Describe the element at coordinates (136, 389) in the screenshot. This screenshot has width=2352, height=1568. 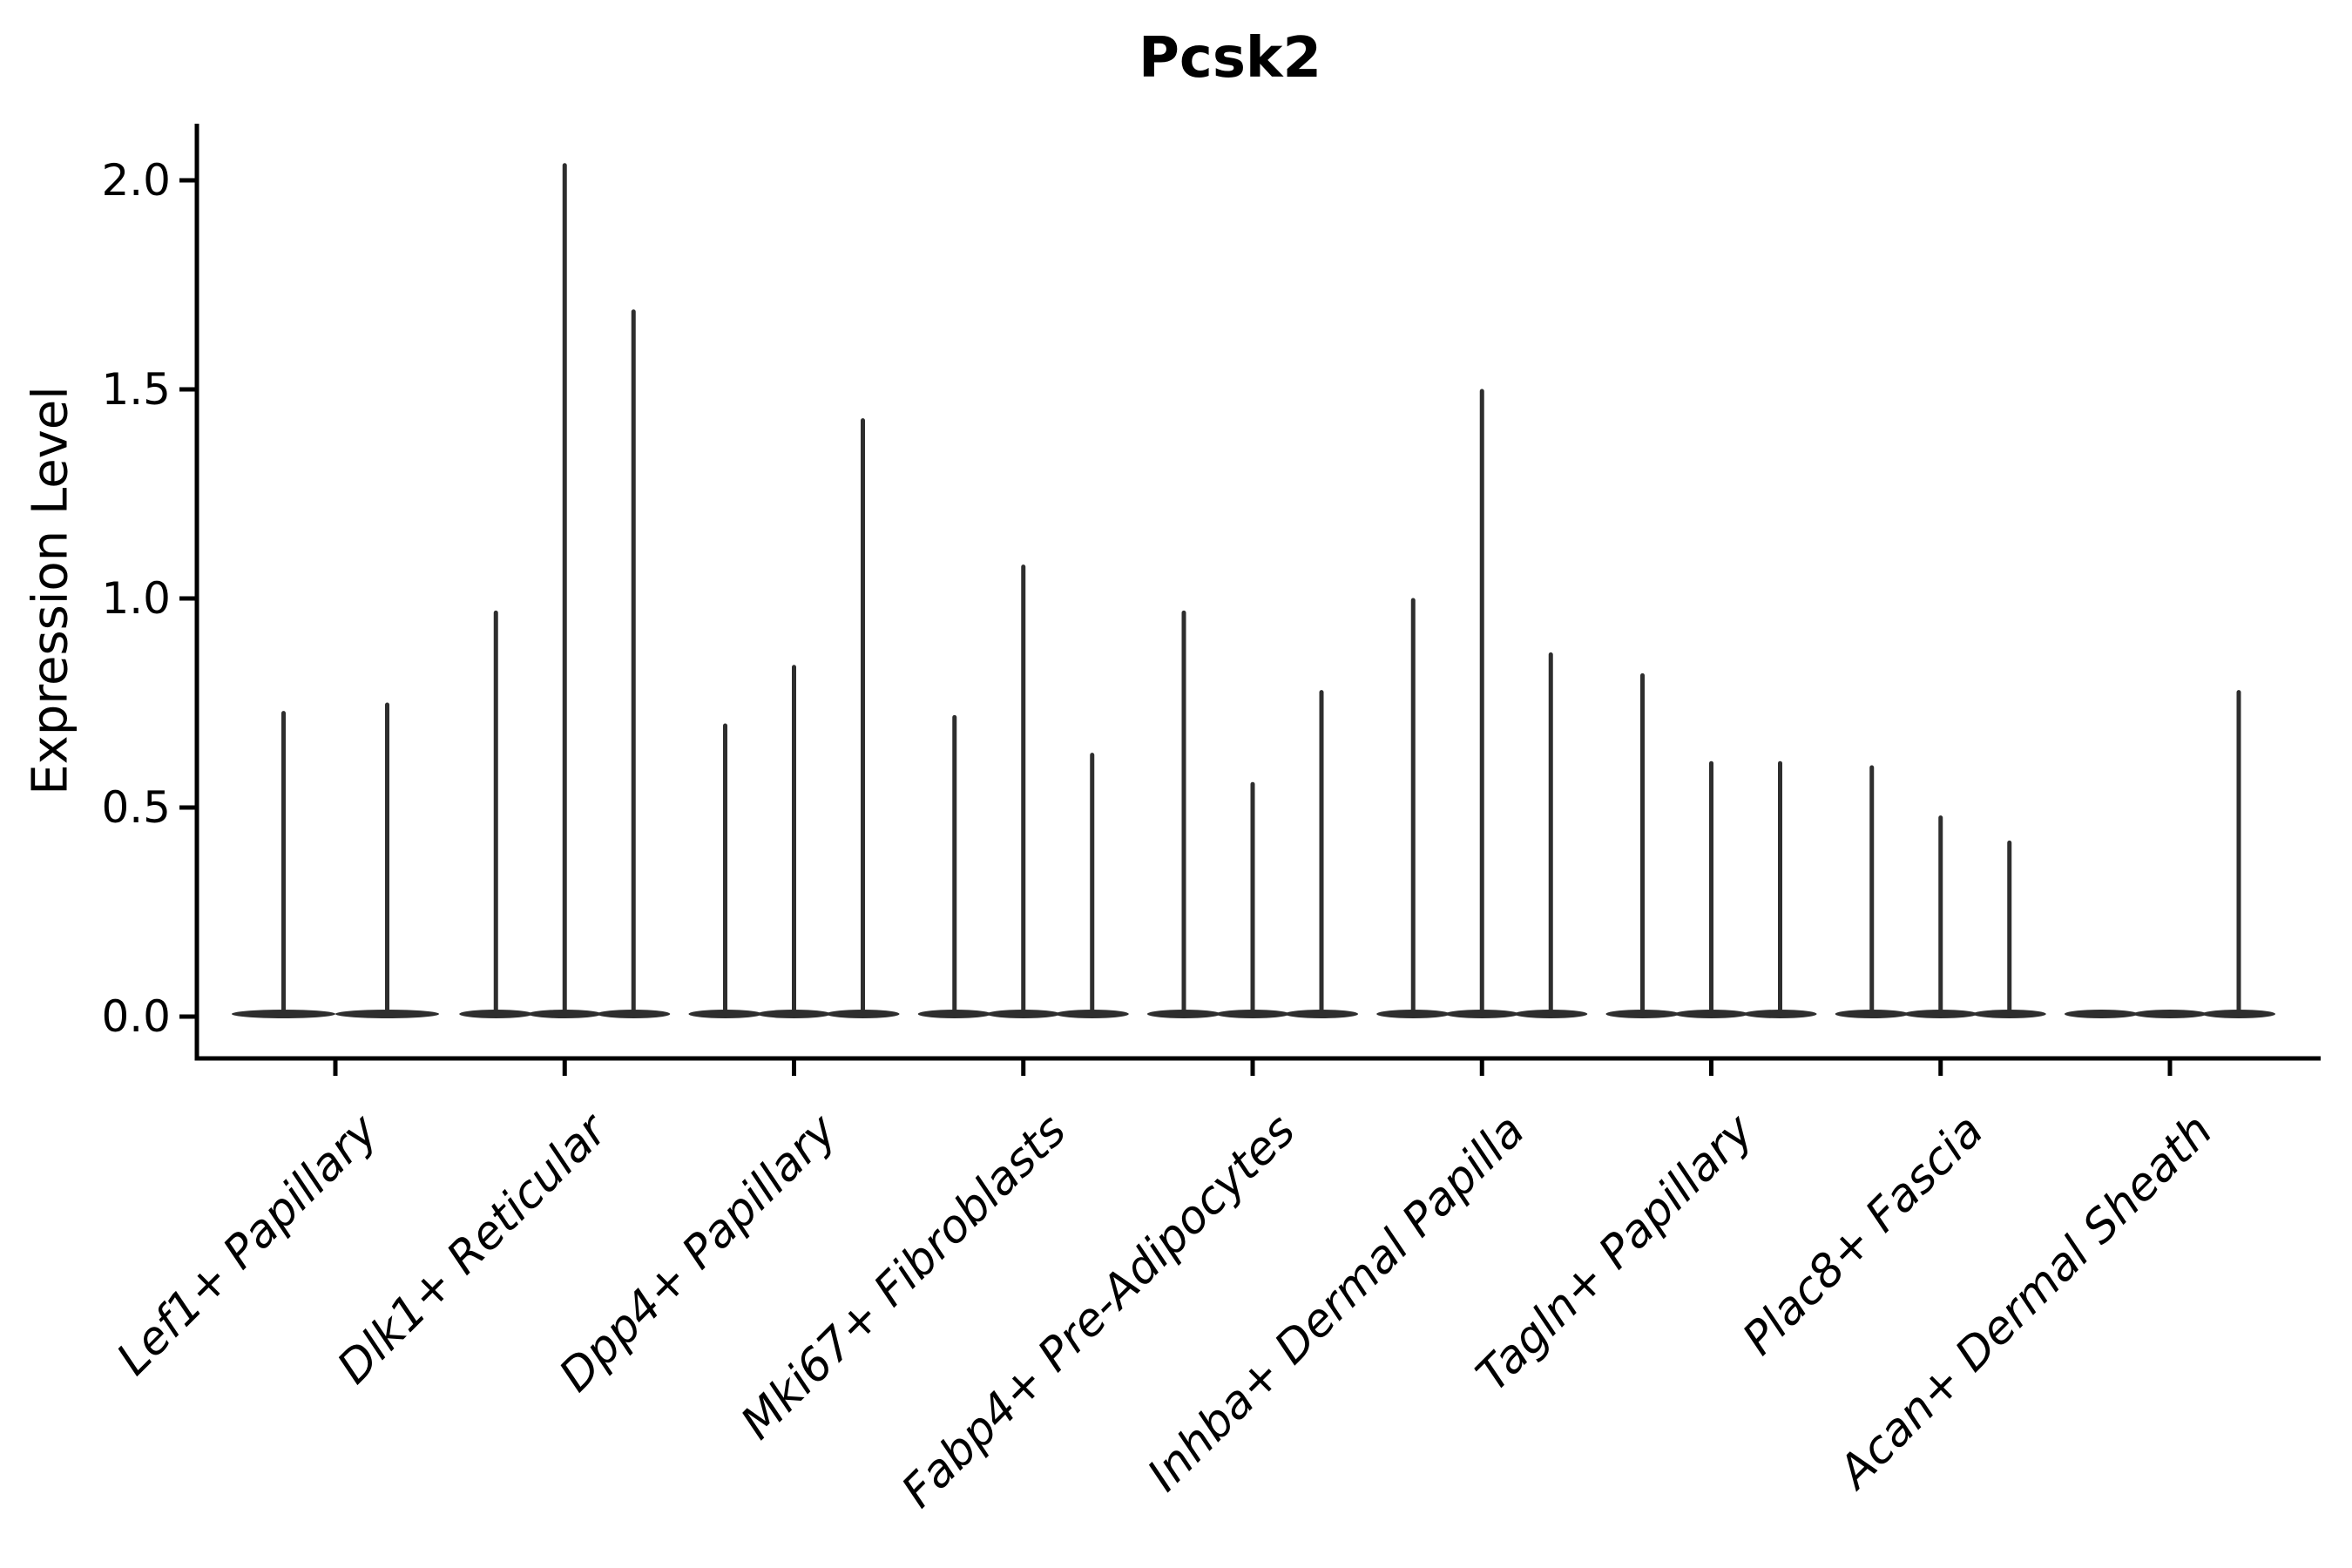
I see `y-tick-label: 1.5` at that location.